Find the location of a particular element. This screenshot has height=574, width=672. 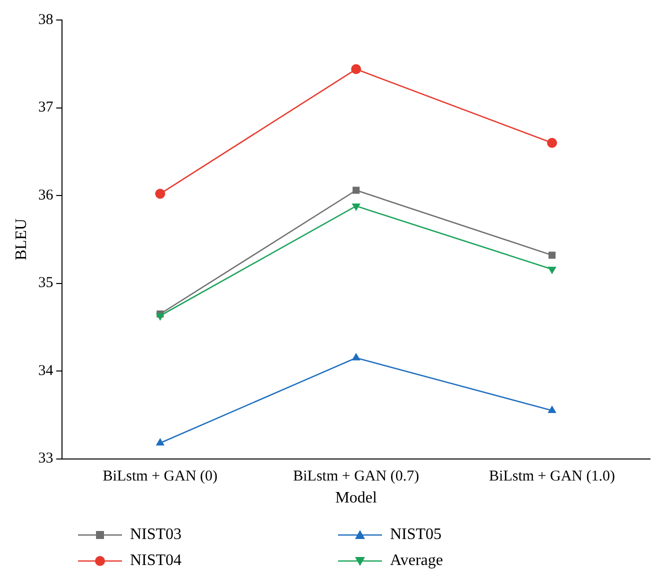

x-tick-label: BiLstm + GAN (1.0) is located at coordinates (552, 476).